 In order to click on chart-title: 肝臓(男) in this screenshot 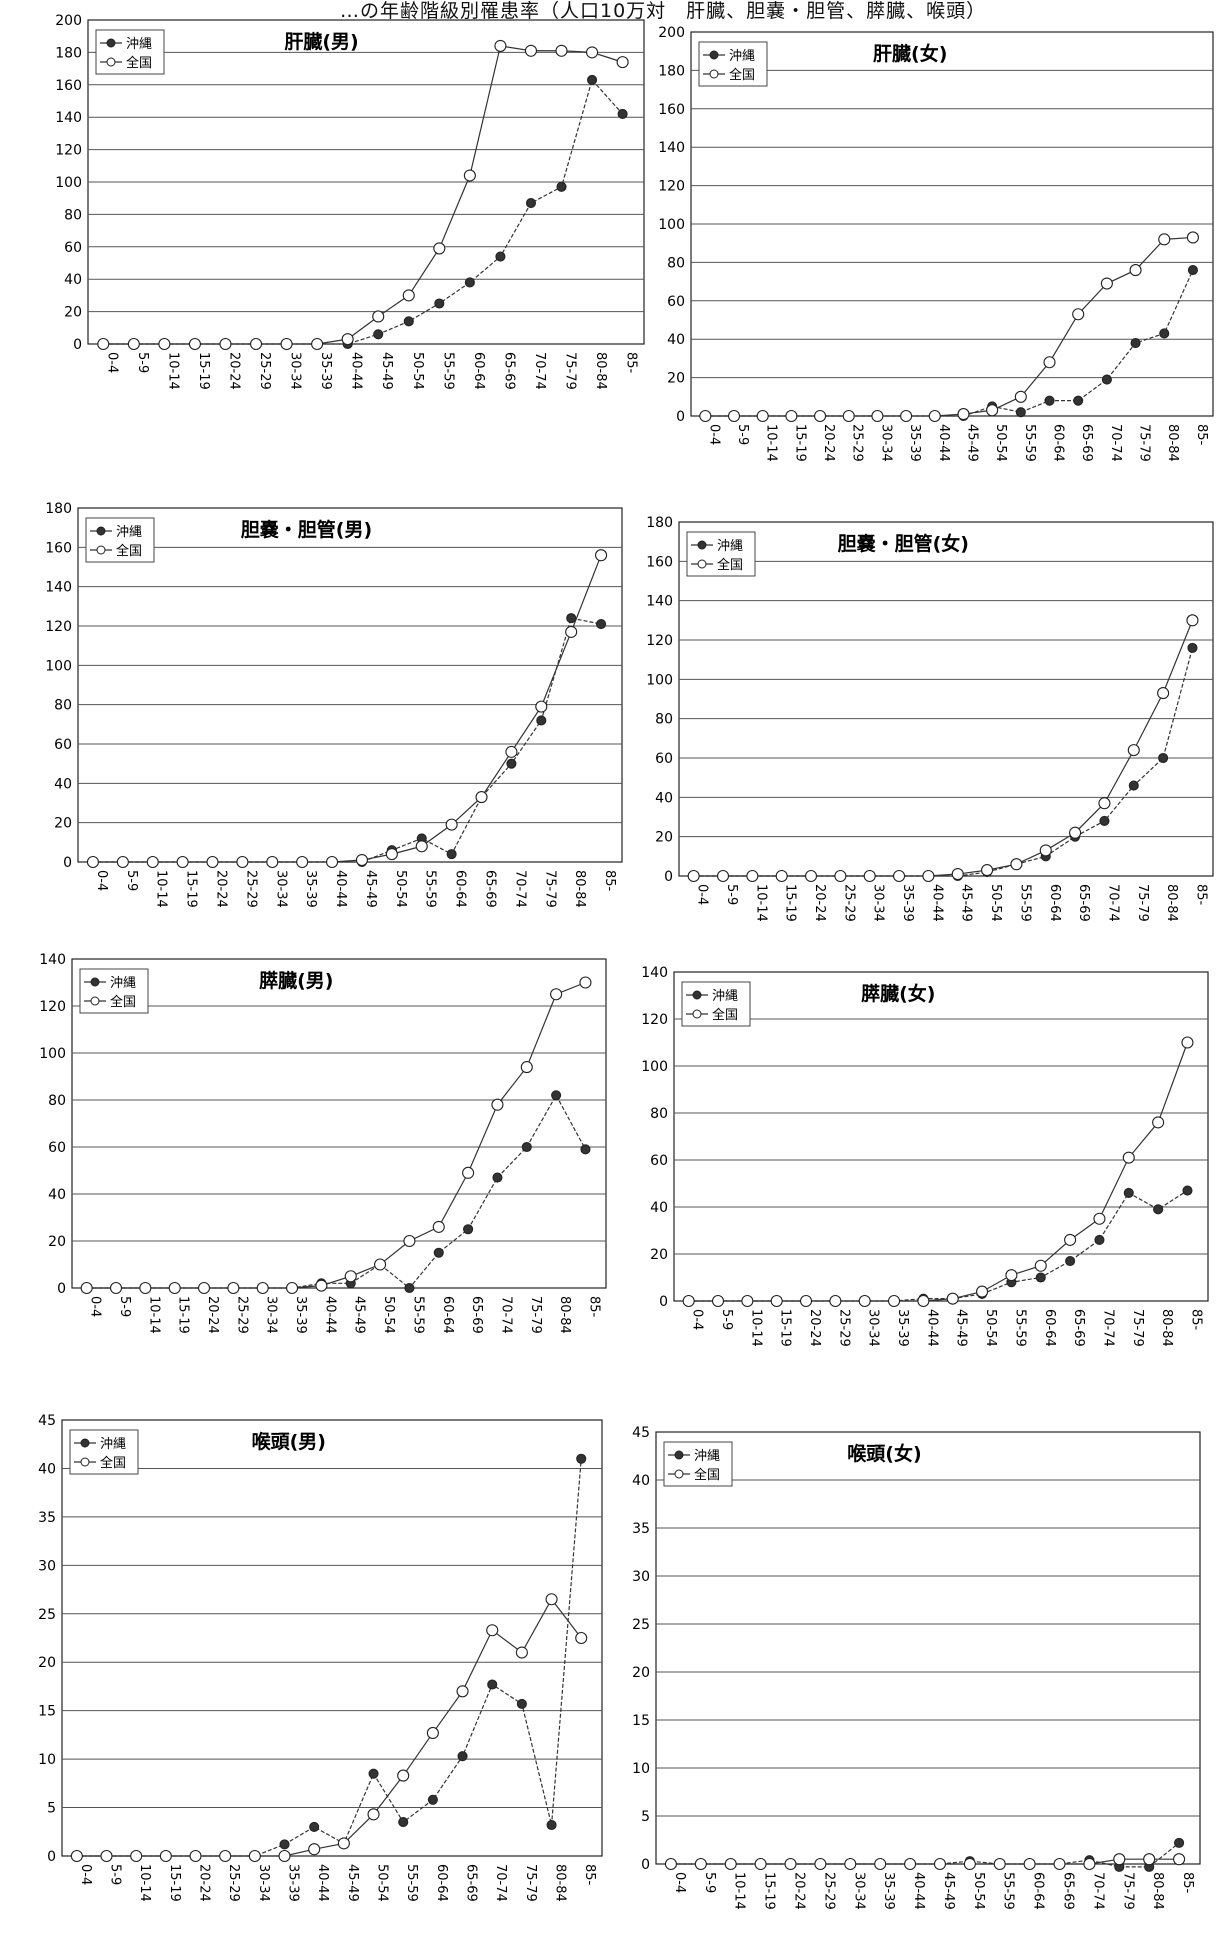, I will do `click(321, 42)`.